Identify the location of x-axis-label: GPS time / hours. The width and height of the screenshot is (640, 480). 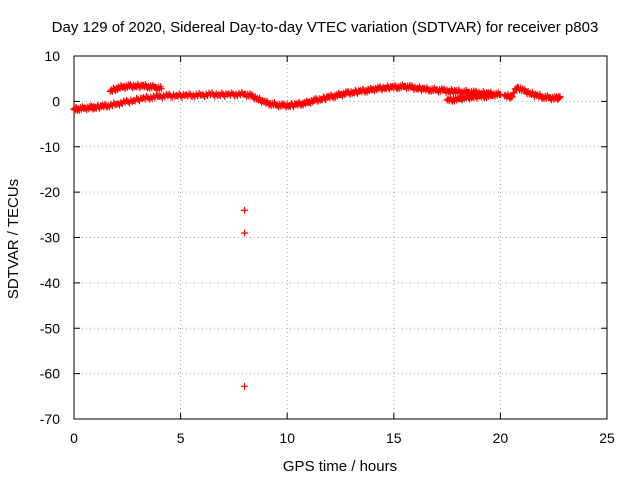
(340, 466).